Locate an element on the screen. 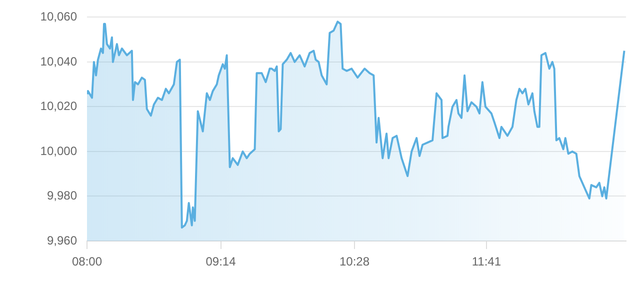 This screenshot has height=285, width=640. x-tick-label: 10:28 is located at coordinates (355, 261).